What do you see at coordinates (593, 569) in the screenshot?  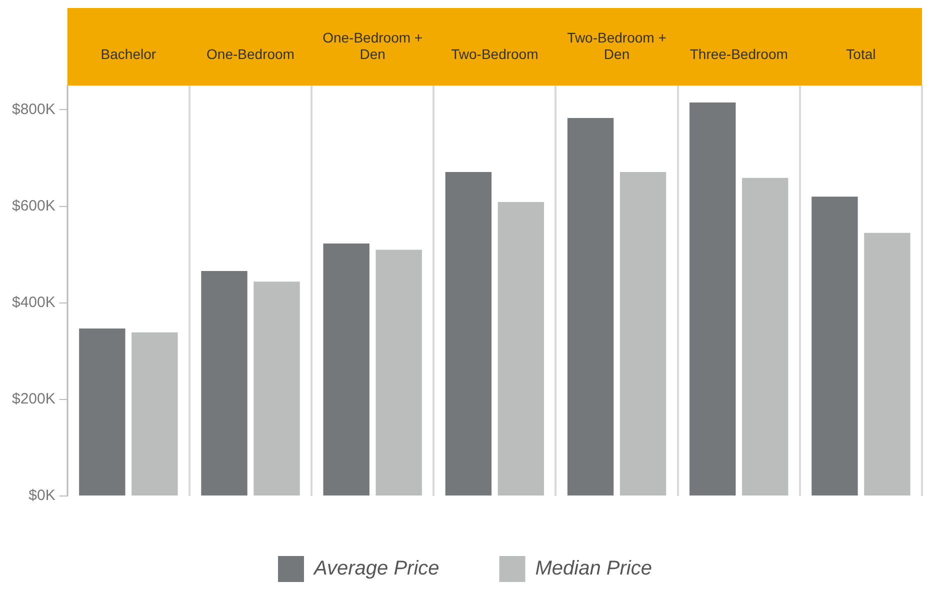 I see `legend-label: Median Price` at bounding box center [593, 569].